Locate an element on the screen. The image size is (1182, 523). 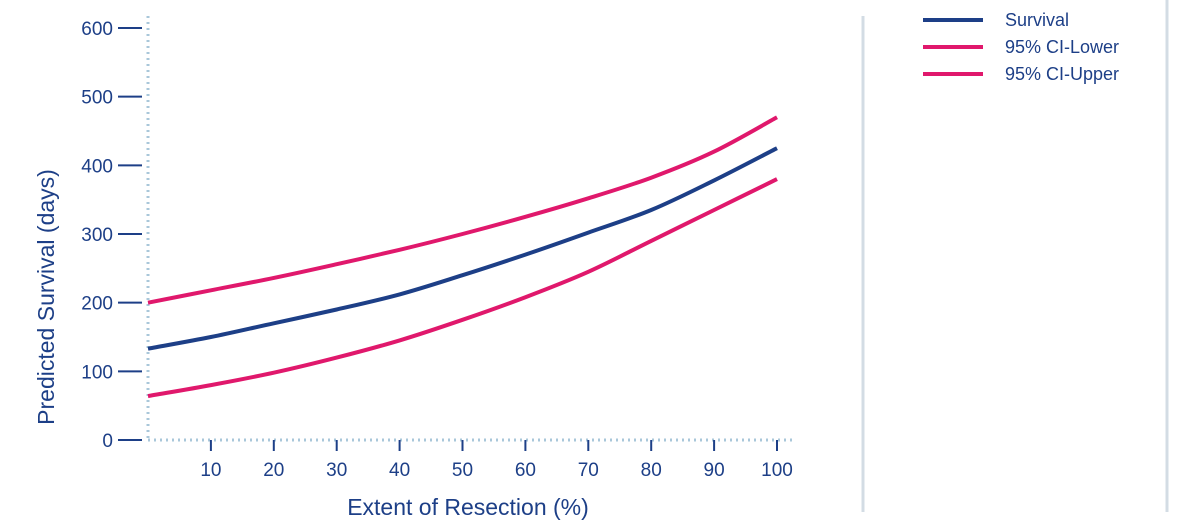
x-ticks: 10 20 30 40 50 60 70 80 90 100 is located at coordinates (496, 460).